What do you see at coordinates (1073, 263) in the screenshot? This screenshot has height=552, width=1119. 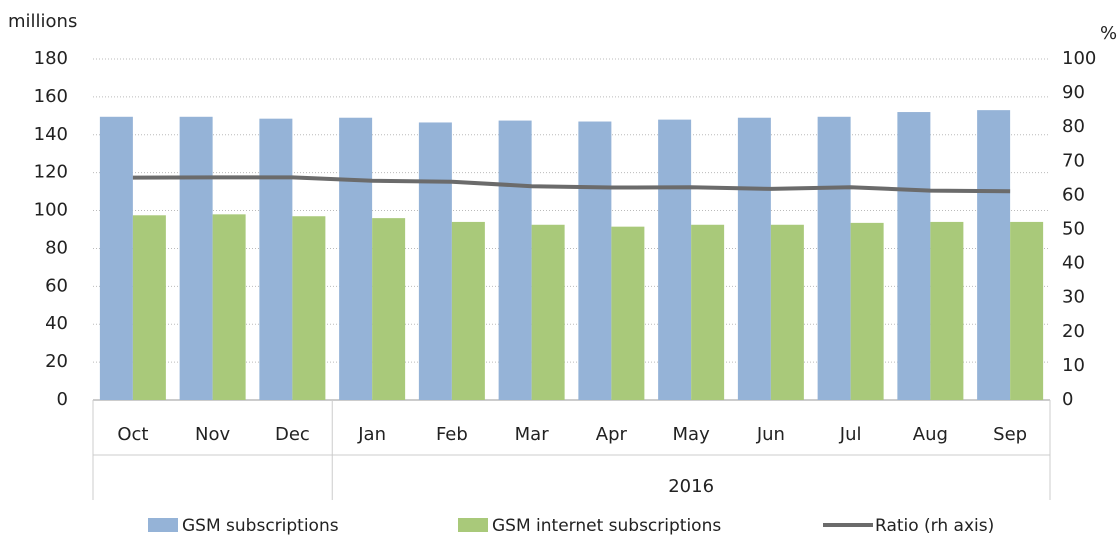 I see `y2-tick-label: 40` at bounding box center [1073, 263].